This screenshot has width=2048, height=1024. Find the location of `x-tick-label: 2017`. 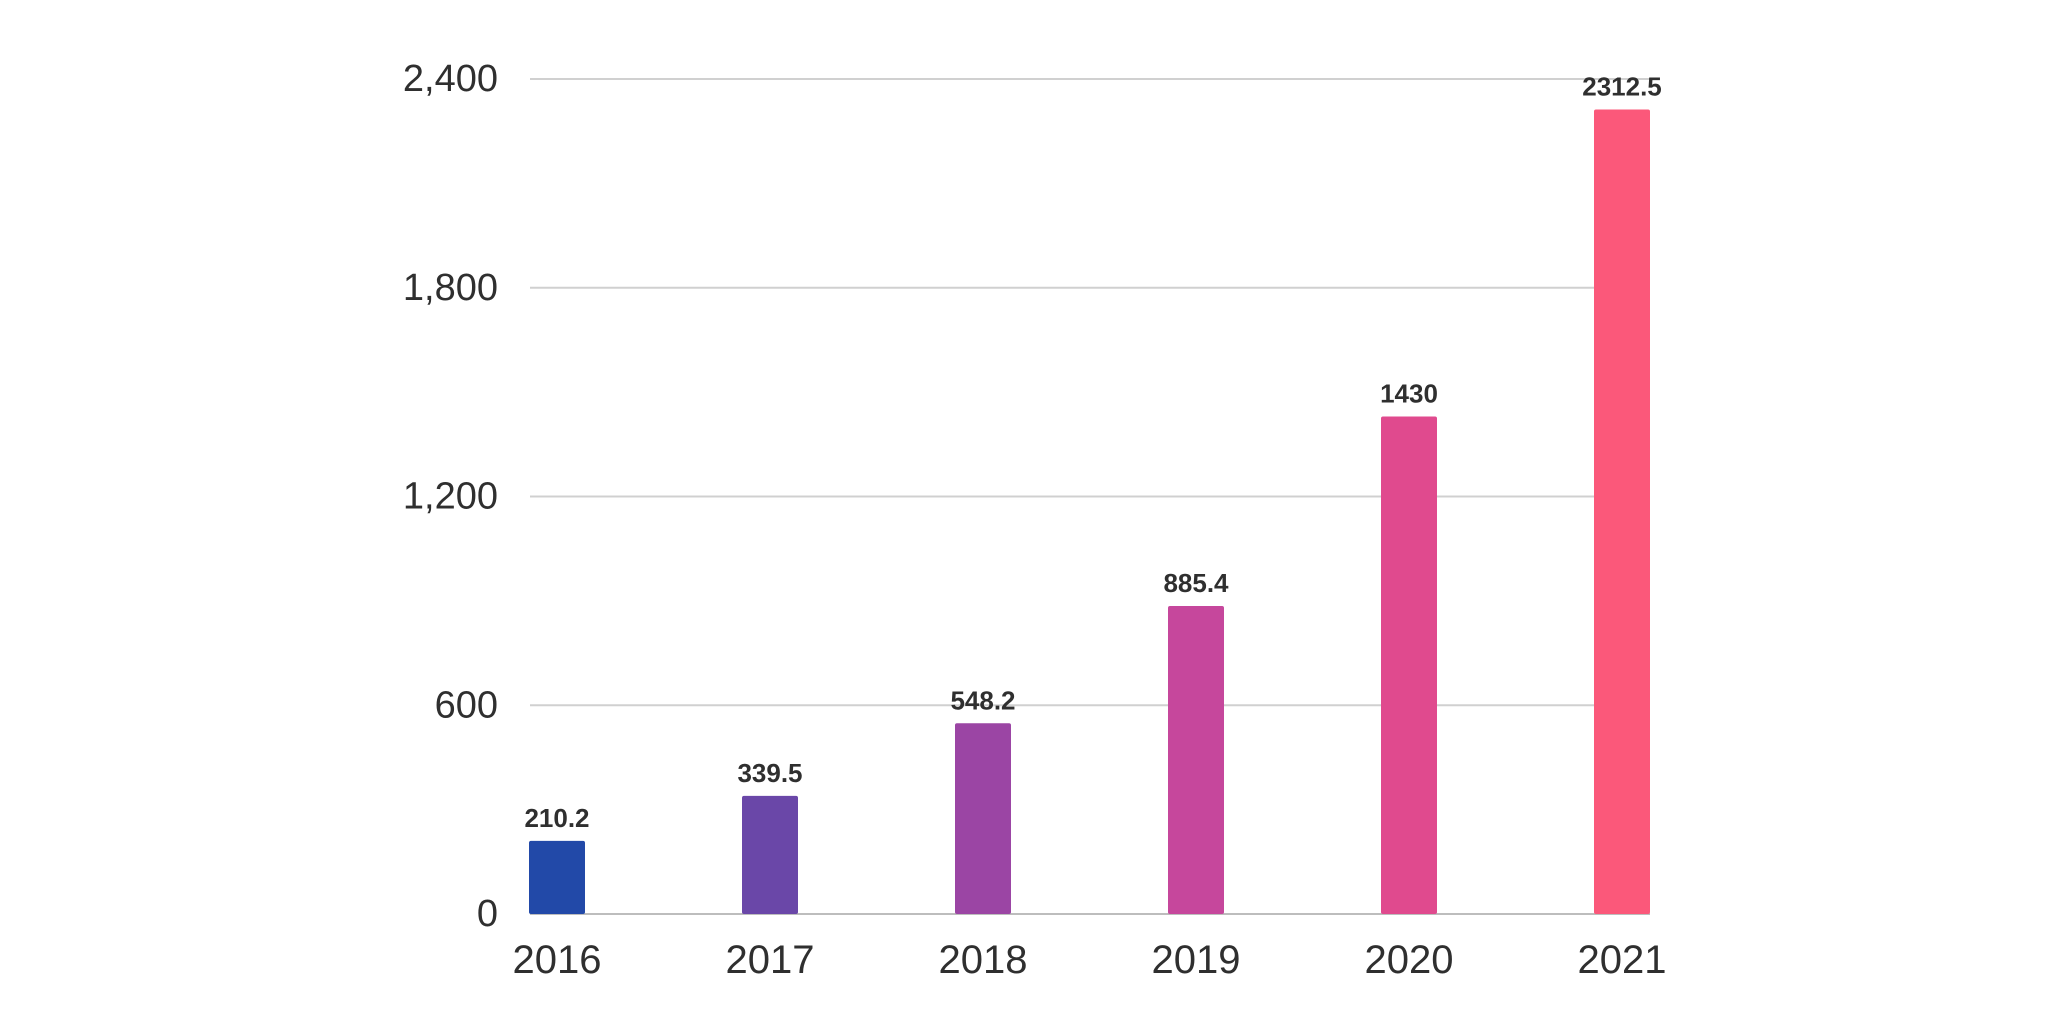

x-tick-label: 2017 is located at coordinates (770, 960).